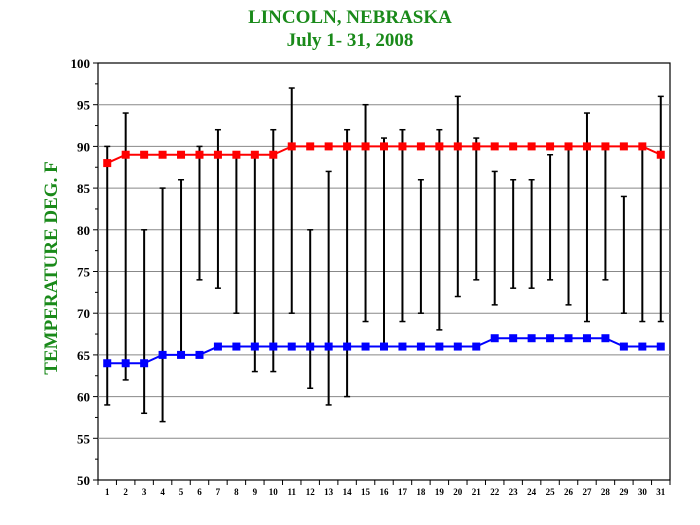  I want to click on y-tick-label-95: 95, so click(84, 105).